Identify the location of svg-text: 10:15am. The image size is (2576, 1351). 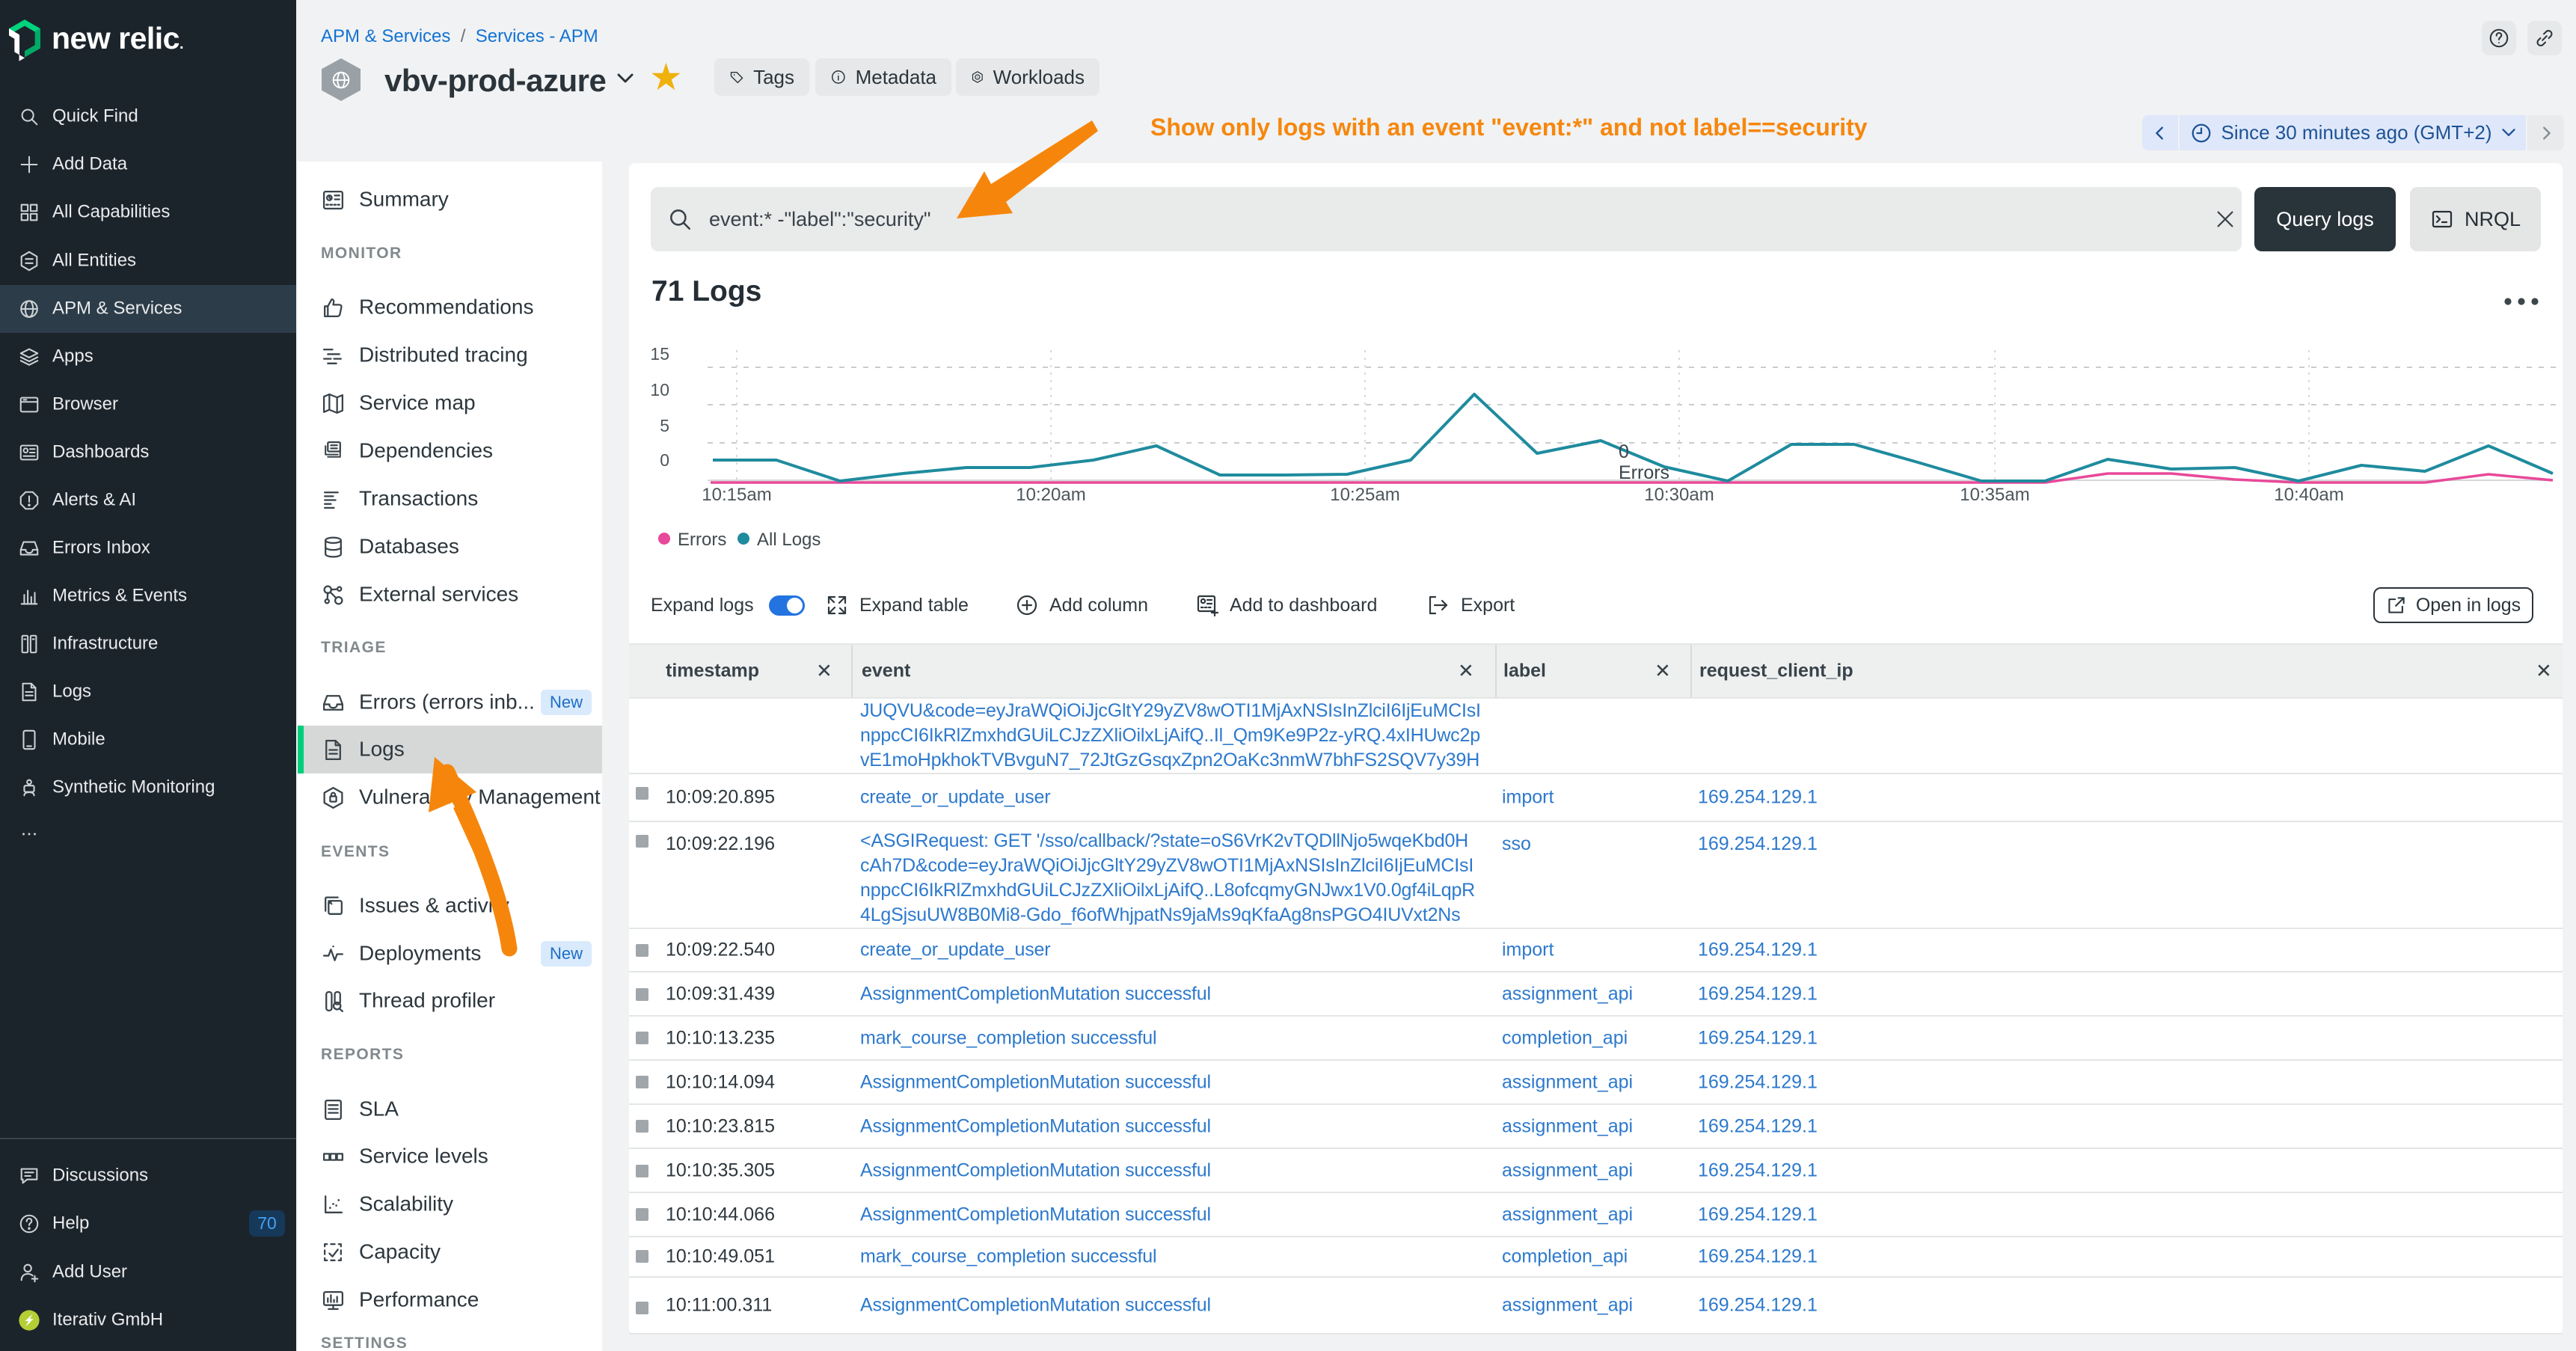
(736, 495).